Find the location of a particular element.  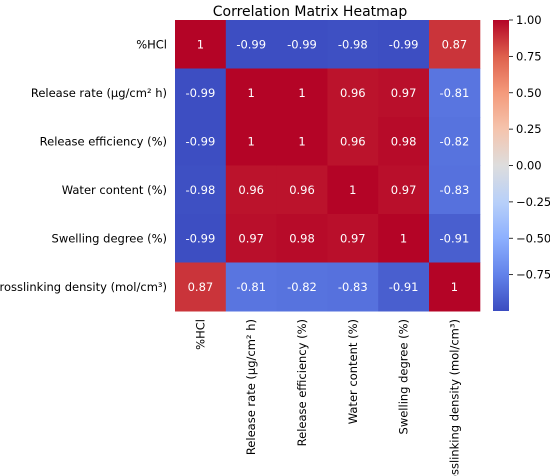

colorbar-tick-label: −0.50 is located at coordinates (533, 238).